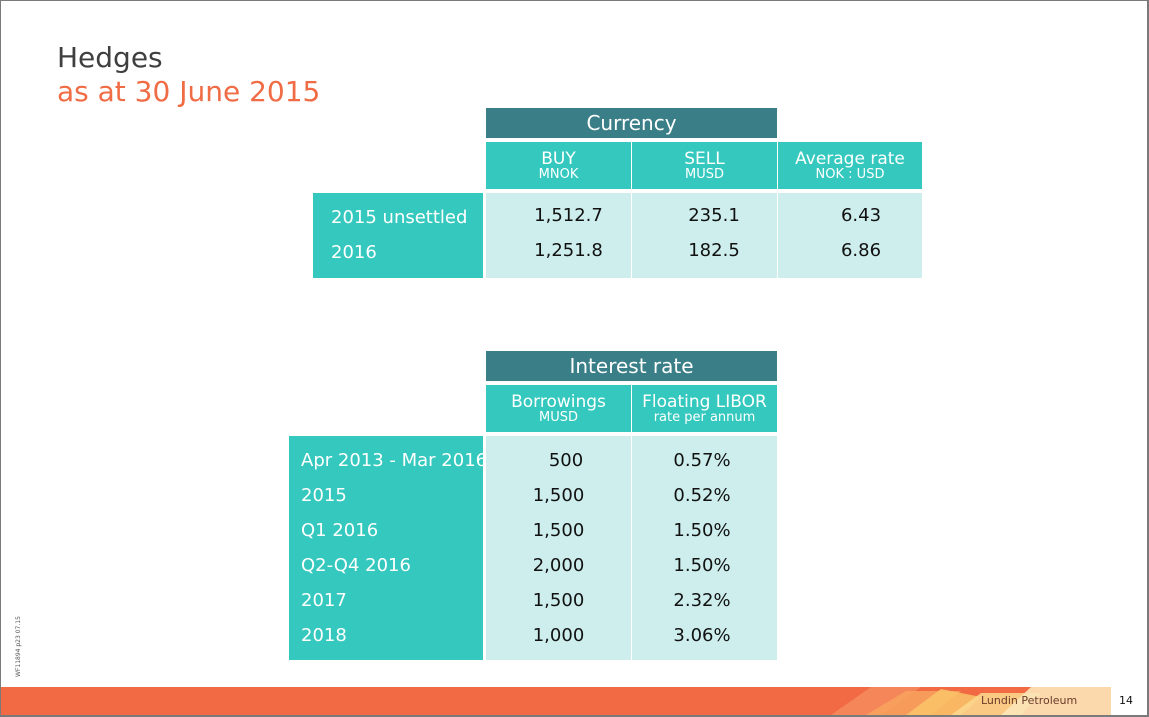 The height and width of the screenshot is (717, 1149). Describe the element at coordinates (558, 548) in the screenshot. I see `interest-data-col-borrowings` at that location.